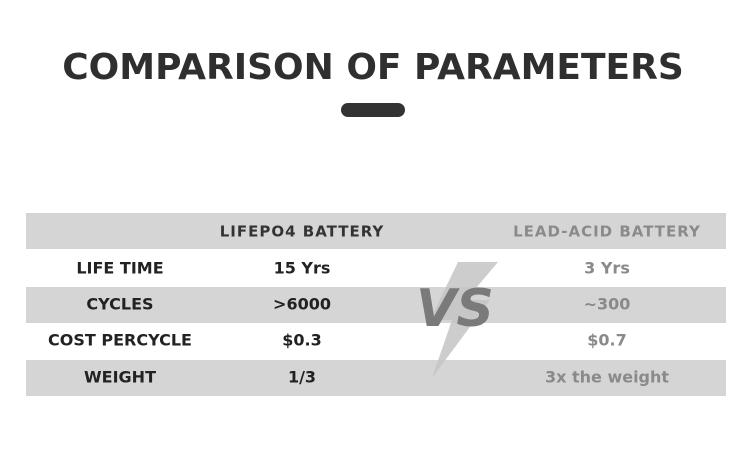 This screenshot has height=450, width=750. Describe the element at coordinates (302, 232) in the screenshot. I see `header-cell: LIFEPO4 BATTERY` at that location.